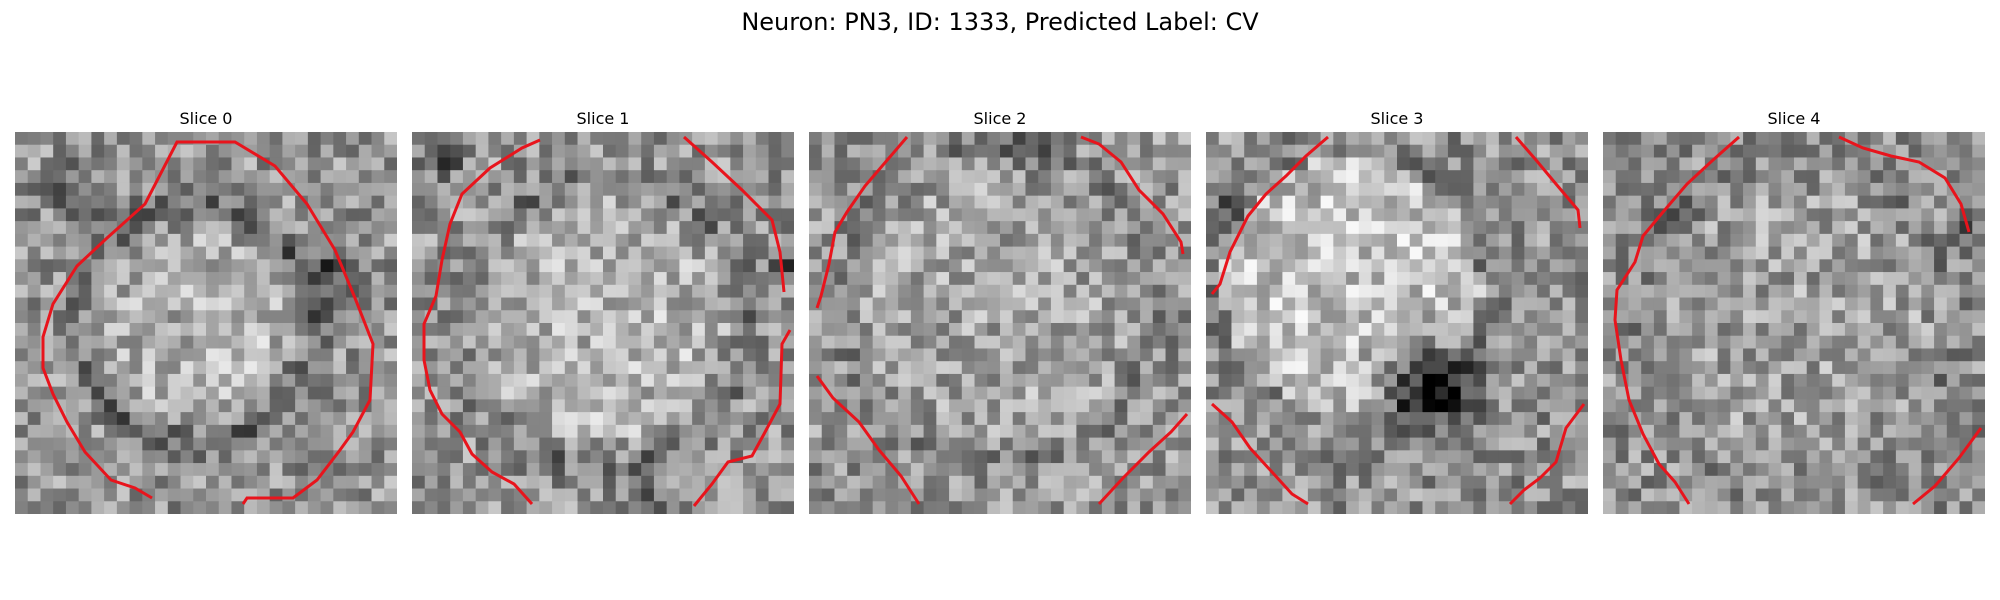 The image size is (2000, 600). What do you see at coordinates (206, 118) in the screenshot?
I see `slice-title-0: Slice 0` at bounding box center [206, 118].